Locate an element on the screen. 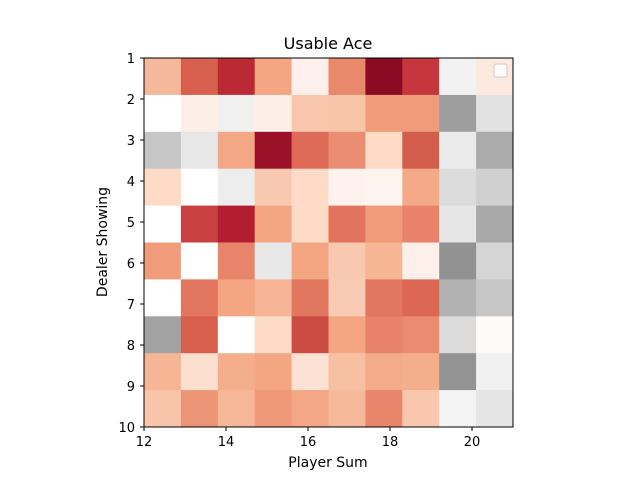 The width and height of the screenshot is (640, 480). y-axis-label: Dealer Showing is located at coordinates (103, 242).